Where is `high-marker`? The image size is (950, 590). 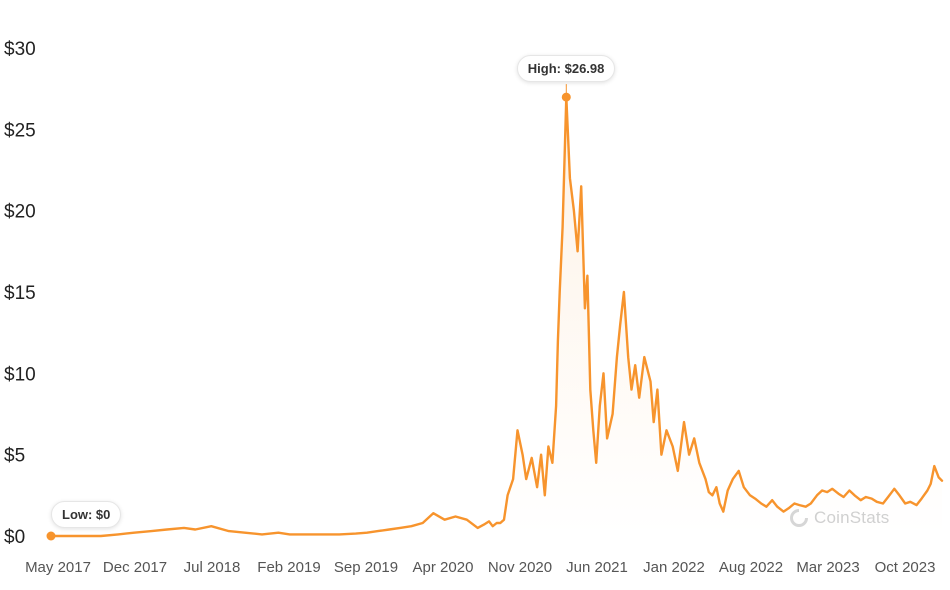
high-marker is located at coordinates (566, 97).